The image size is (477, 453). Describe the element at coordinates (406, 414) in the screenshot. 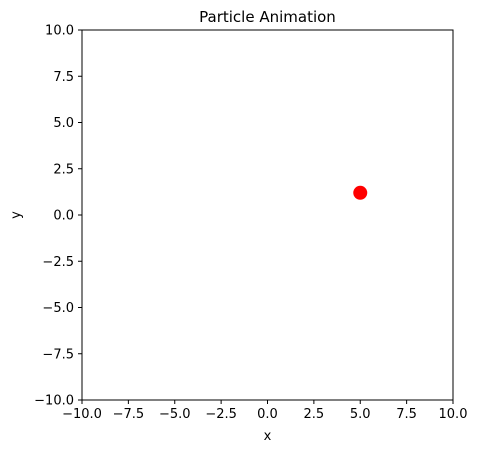

I see `x-tick-label: 7.5` at that location.